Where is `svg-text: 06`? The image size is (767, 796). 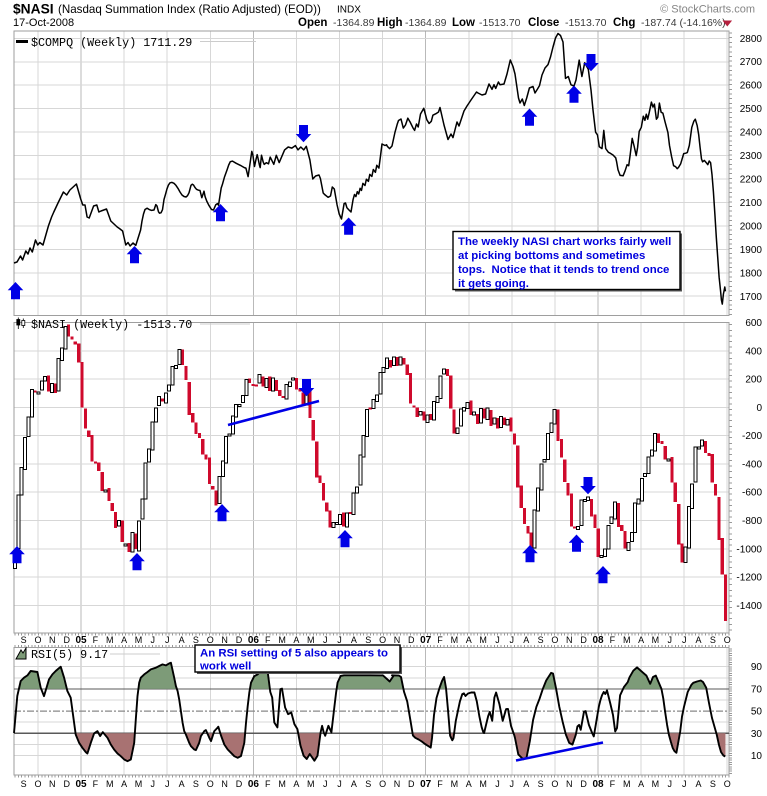 svg-text: 06 is located at coordinates (254, 640).